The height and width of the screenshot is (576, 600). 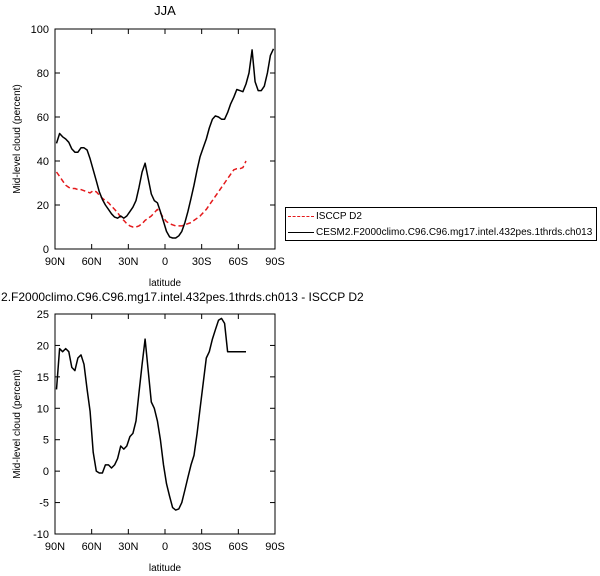 I want to click on legend-swatch-dashed-red, so click(x=301, y=216).